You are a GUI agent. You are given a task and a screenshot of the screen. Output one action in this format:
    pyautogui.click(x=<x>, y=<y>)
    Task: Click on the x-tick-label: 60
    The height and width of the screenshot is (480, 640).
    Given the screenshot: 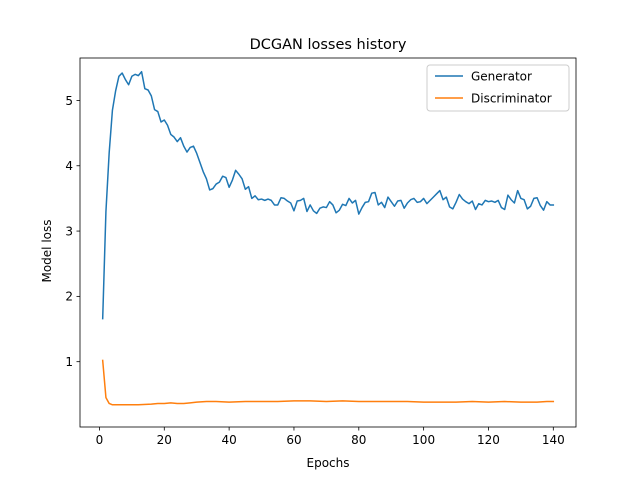 What is the action you would take?
    pyautogui.click(x=293, y=440)
    